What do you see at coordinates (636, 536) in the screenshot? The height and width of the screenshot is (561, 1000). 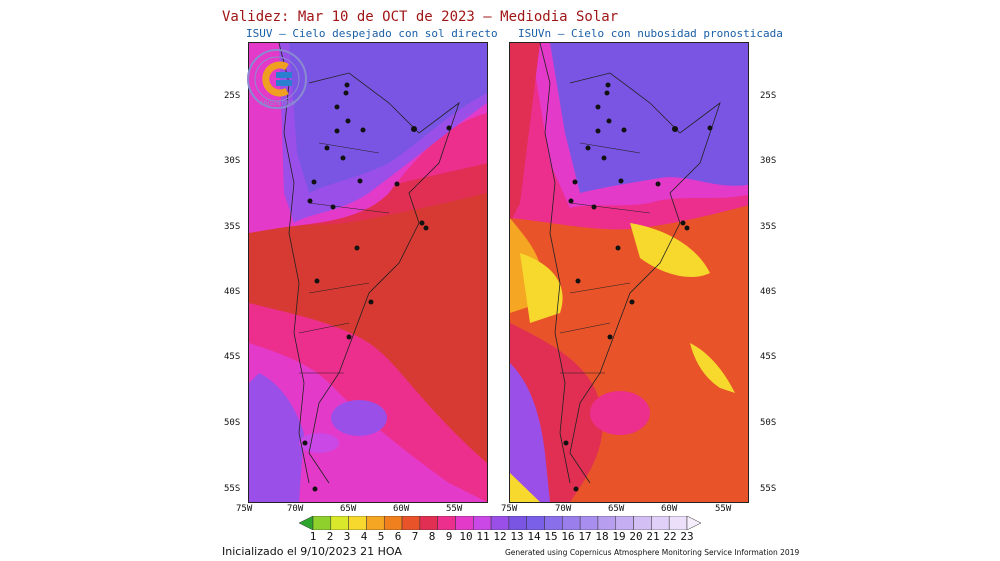 I see `colorbar-tick-label: 20` at bounding box center [636, 536].